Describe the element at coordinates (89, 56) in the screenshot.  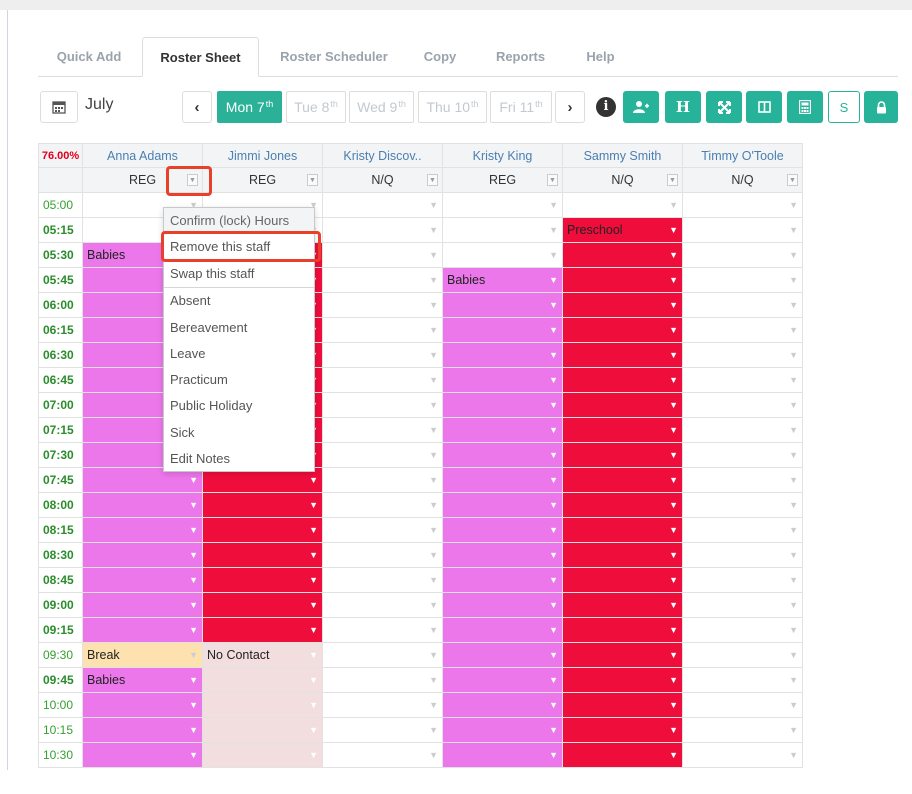
I see `tab-quick-add: Quick Add` at that location.